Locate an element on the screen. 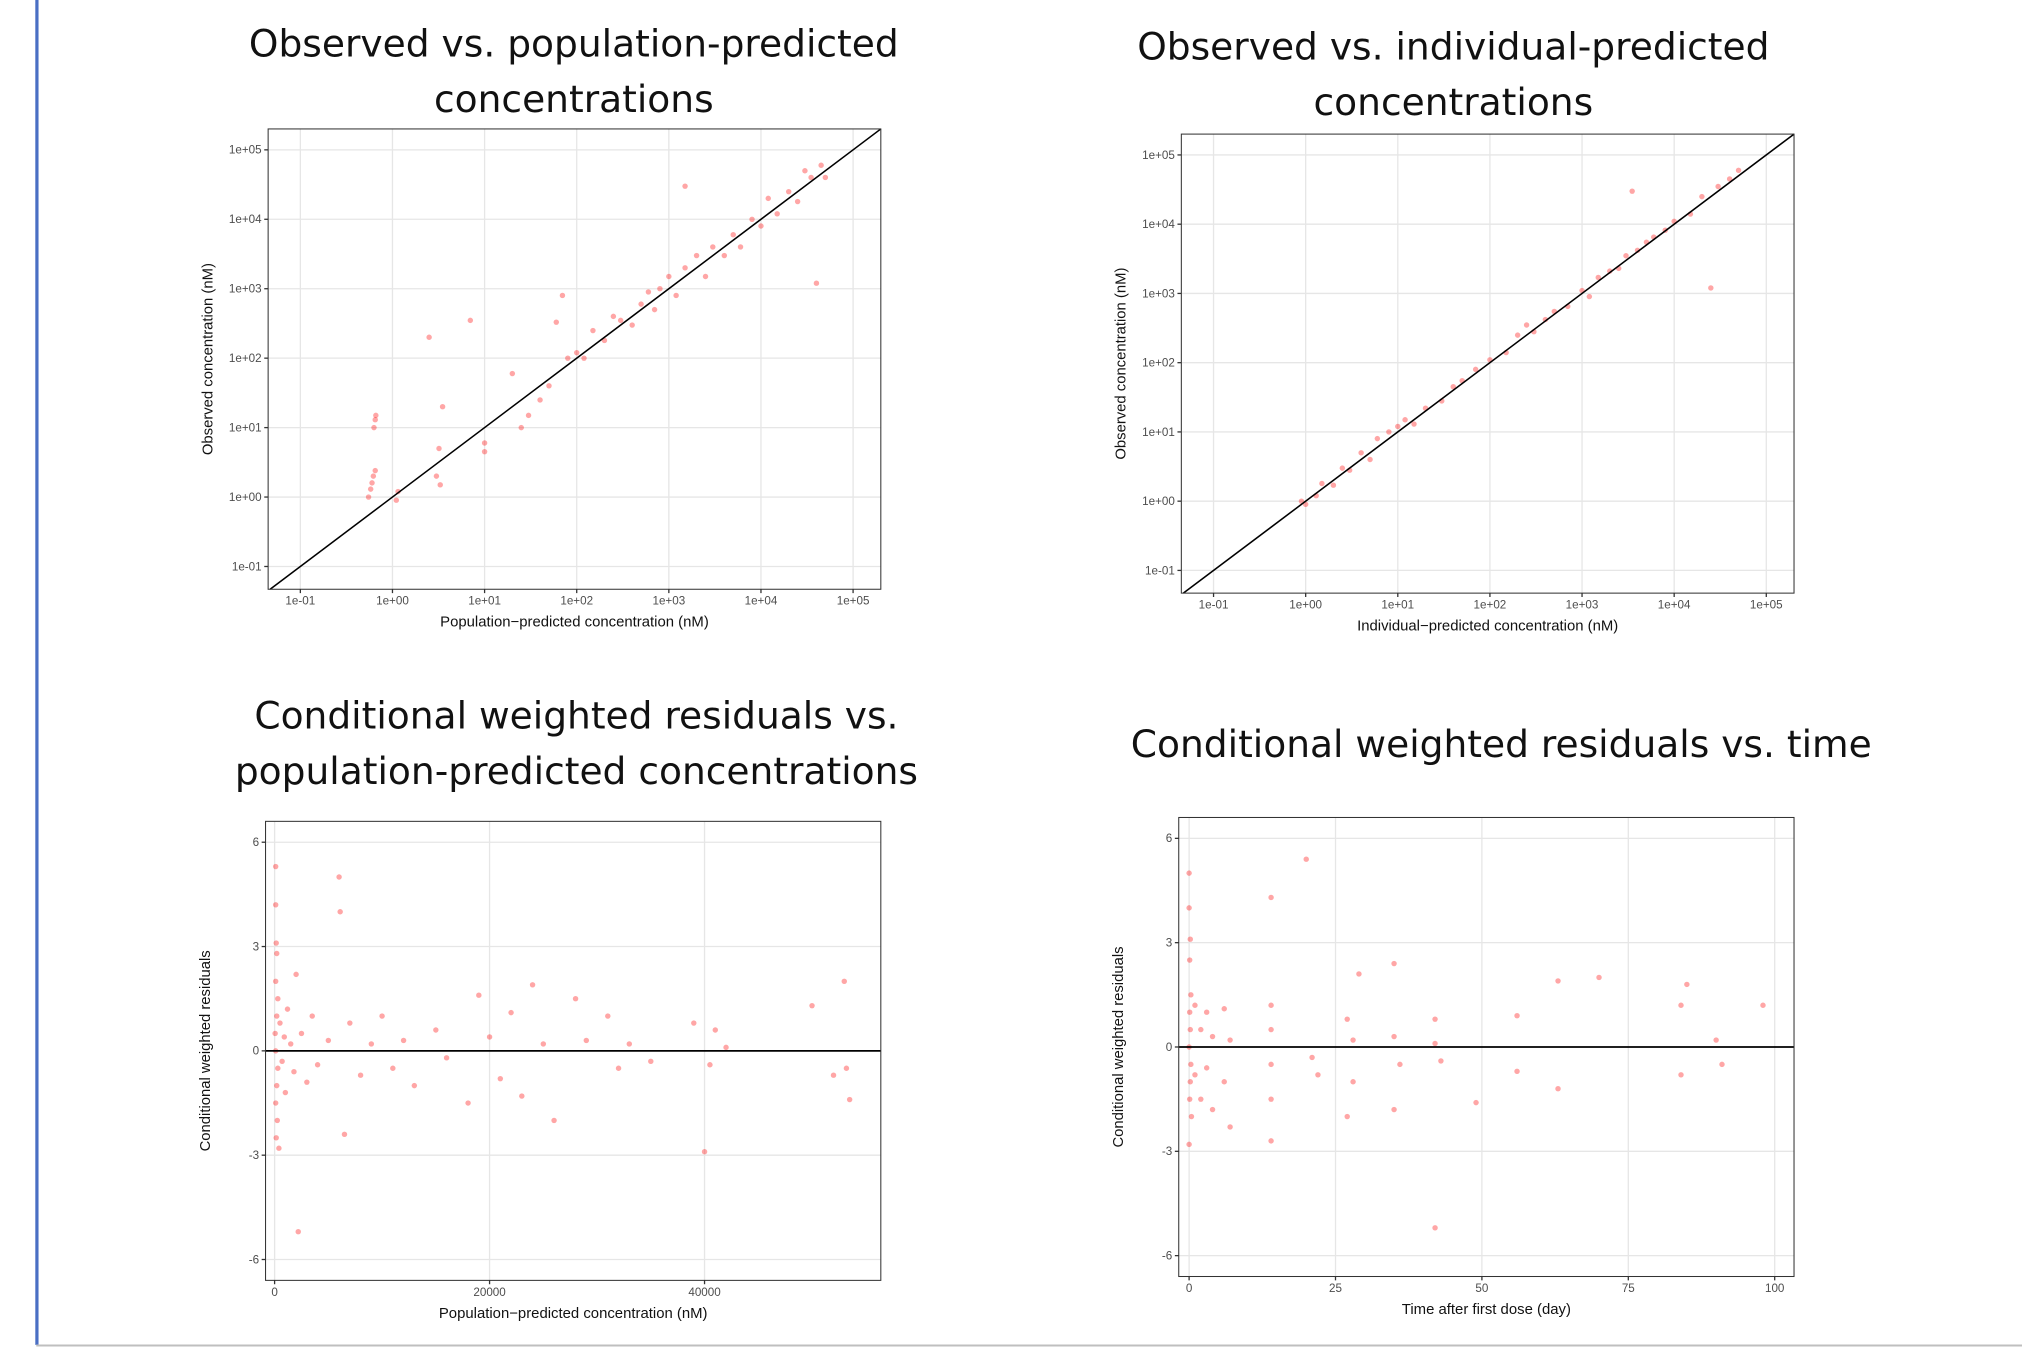 This screenshot has width=2022, height=1350. chart-title: Observed vs. population-predicted is located at coordinates (574, 44).